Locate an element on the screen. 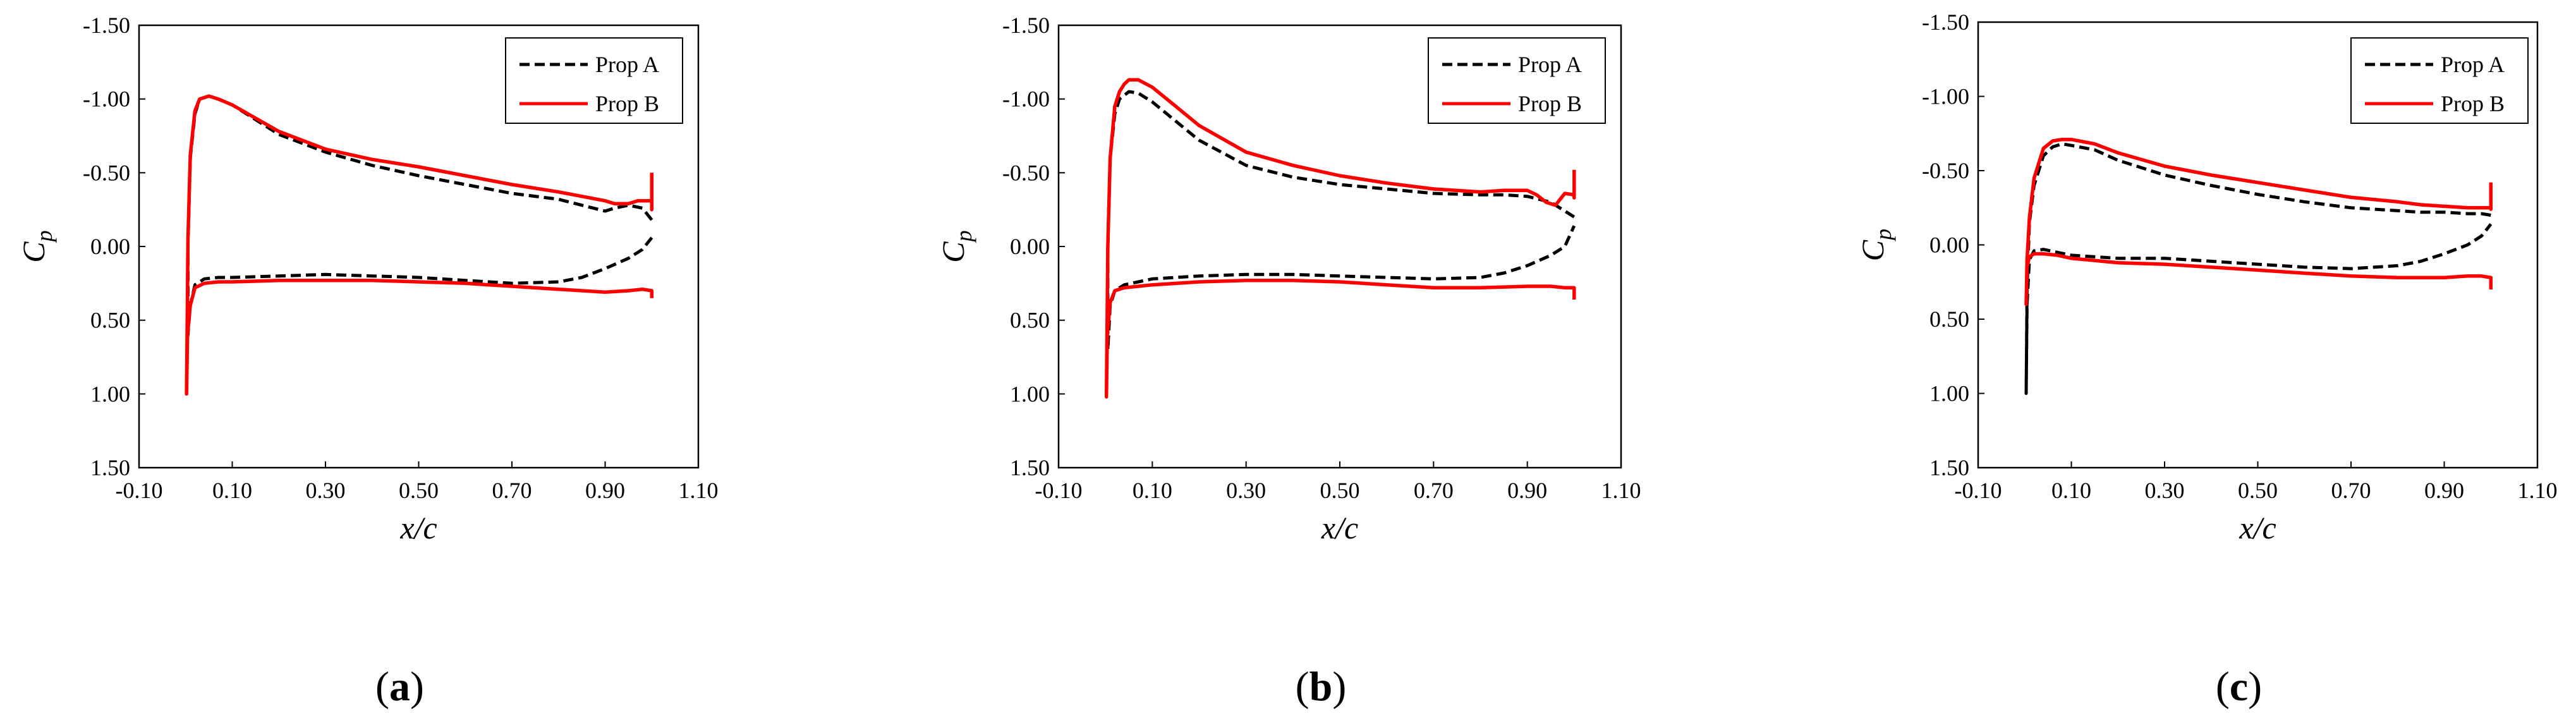 The width and height of the screenshot is (2576, 723). panel-letter: b is located at coordinates (1321, 687).